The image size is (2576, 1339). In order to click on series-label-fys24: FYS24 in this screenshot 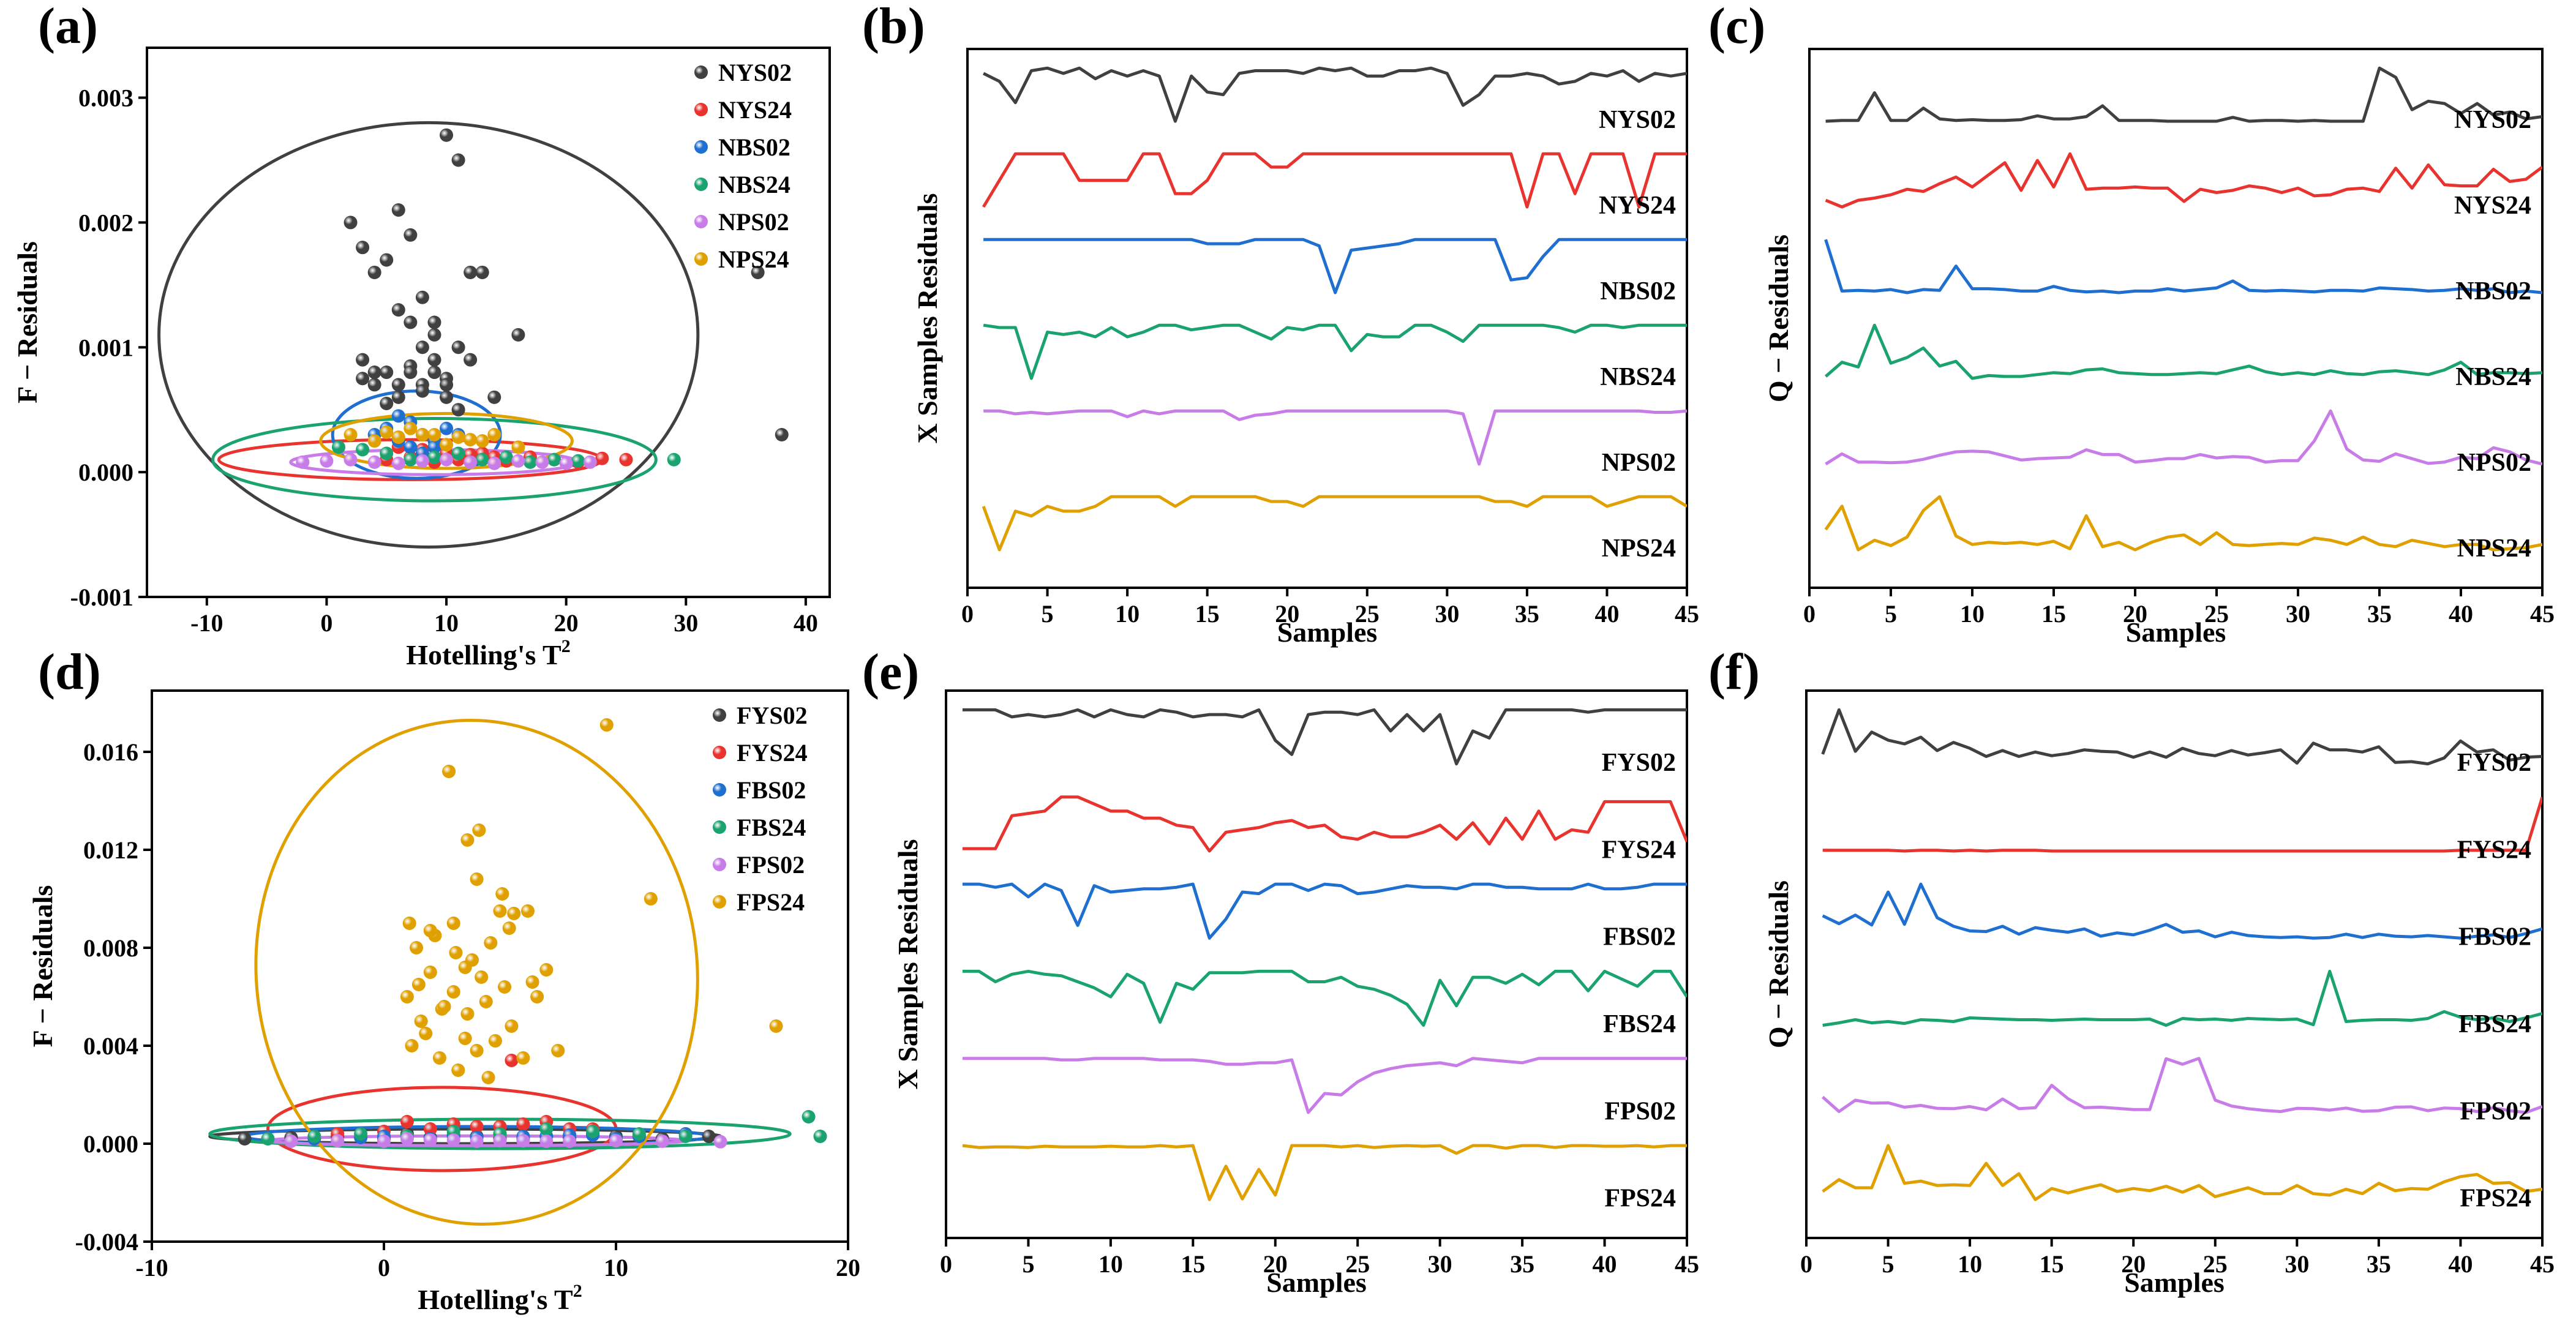, I will do `click(1639, 850)`.